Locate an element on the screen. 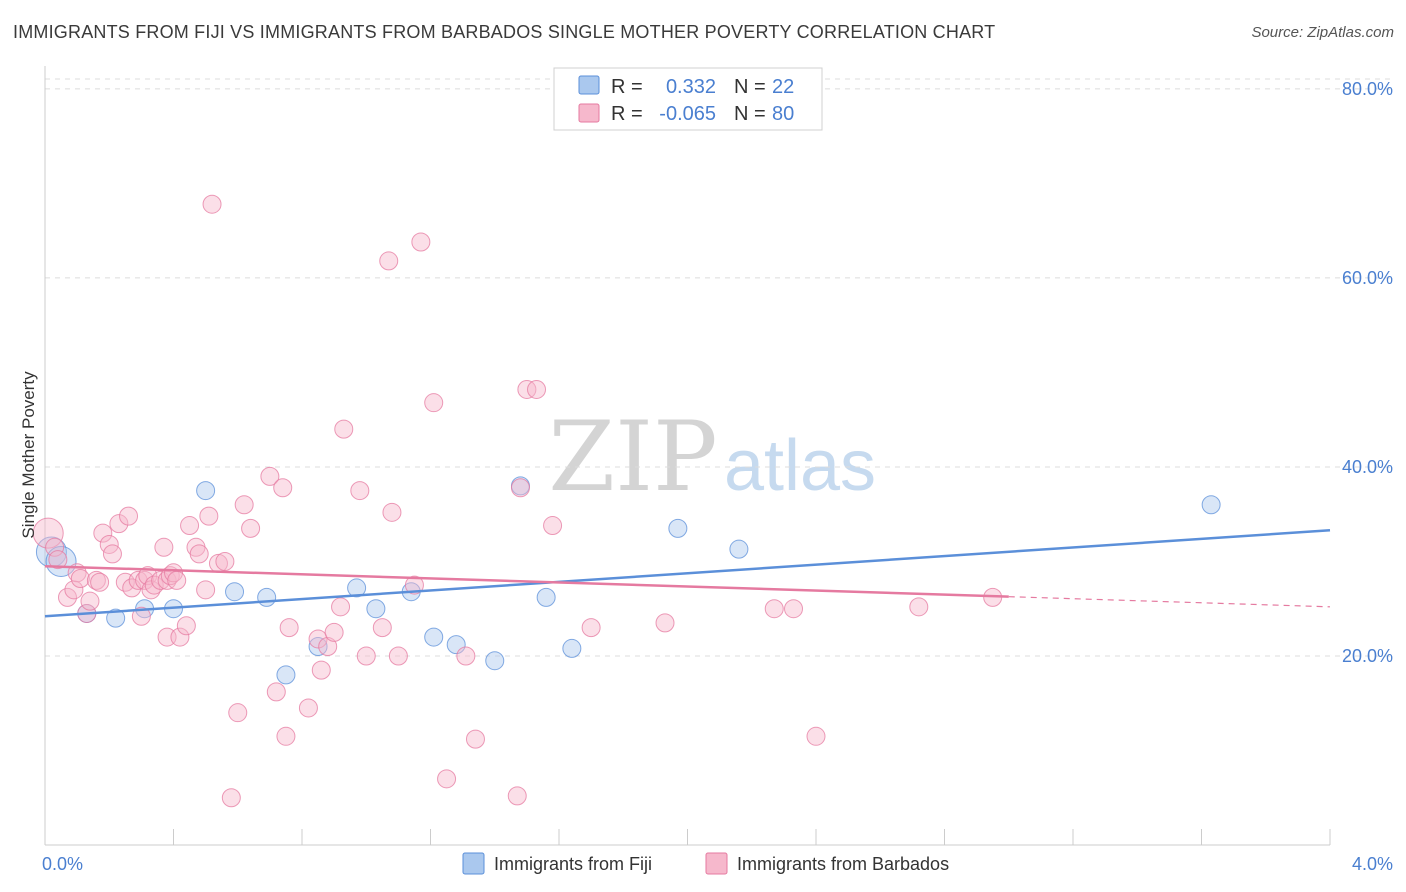  watermark: ZIP atlas is located at coordinates (712, 457).